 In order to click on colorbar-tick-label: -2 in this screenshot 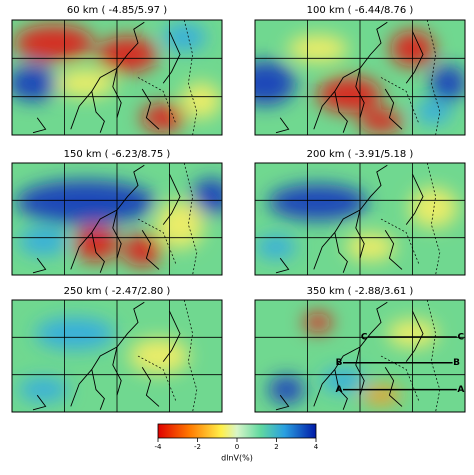, I will do `click(197, 447)`.